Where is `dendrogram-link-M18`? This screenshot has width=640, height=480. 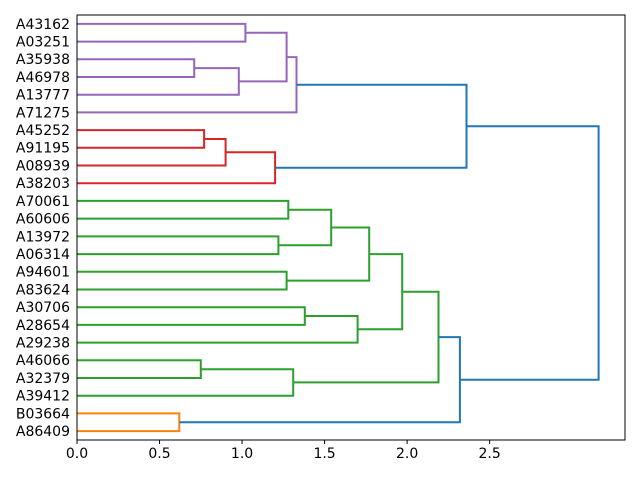
dendrogram-link-M18 is located at coordinates (366, 337).